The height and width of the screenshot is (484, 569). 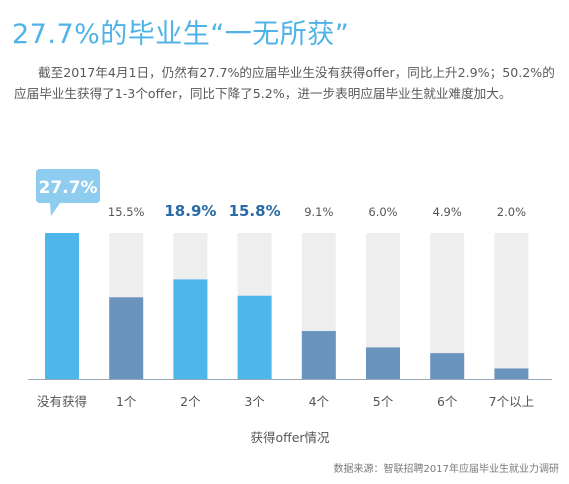 I want to click on data-label: 15.5%, so click(x=126, y=212).